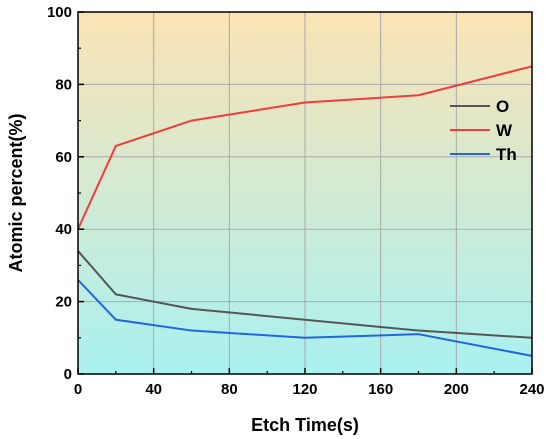 The width and height of the screenshot is (550, 439). What do you see at coordinates (68, 374) in the screenshot?
I see `y-tick-label: 0` at bounding box center [68, 374].